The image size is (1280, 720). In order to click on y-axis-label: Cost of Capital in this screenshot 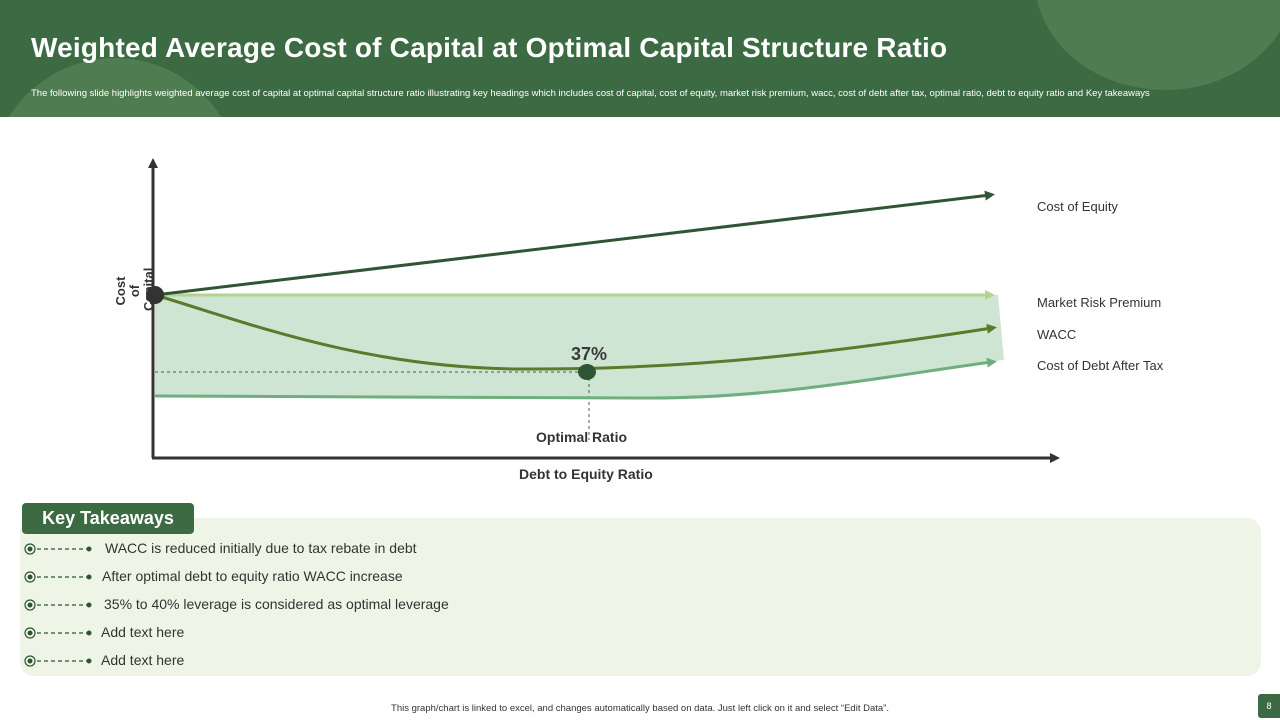, I will do `click(134, 289)`.